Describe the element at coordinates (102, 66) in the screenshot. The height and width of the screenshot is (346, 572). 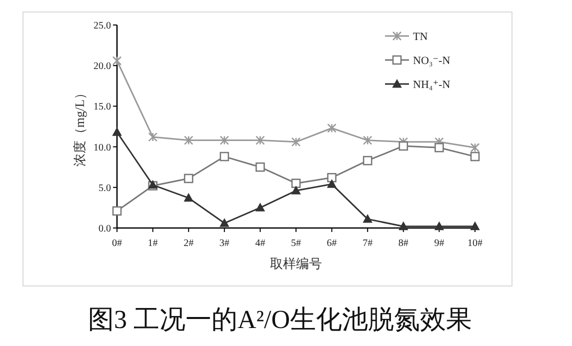
I see `y-tick-label: 20.0` at that location.